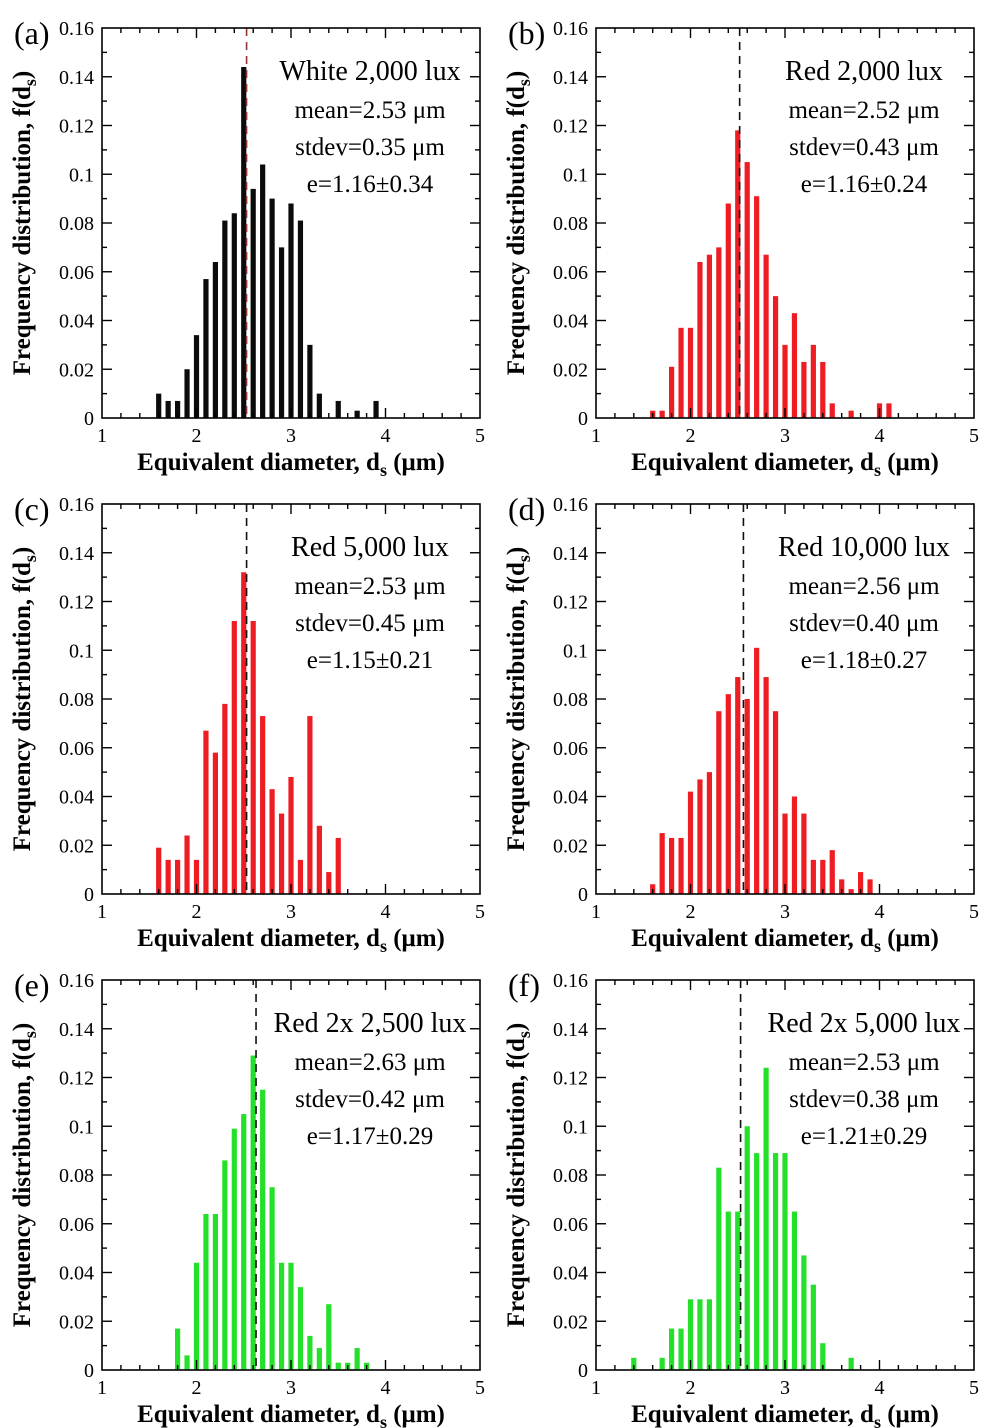  I want to click on e-label: e=1.15±0.21, so click(370, 660).